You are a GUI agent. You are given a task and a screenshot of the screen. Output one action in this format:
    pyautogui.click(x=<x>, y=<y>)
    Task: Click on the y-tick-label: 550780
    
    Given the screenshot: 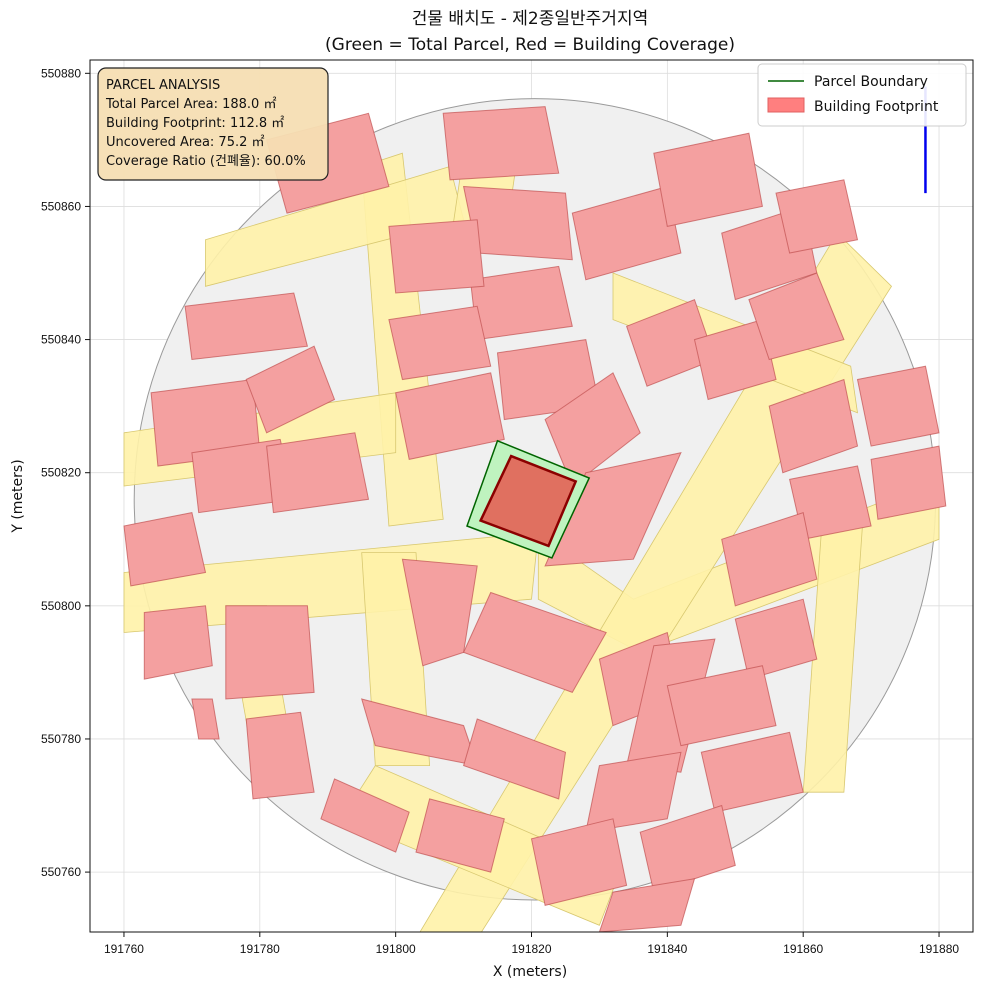 What is the action you would take?
    pyautogui.click(x=61, y=739)
    